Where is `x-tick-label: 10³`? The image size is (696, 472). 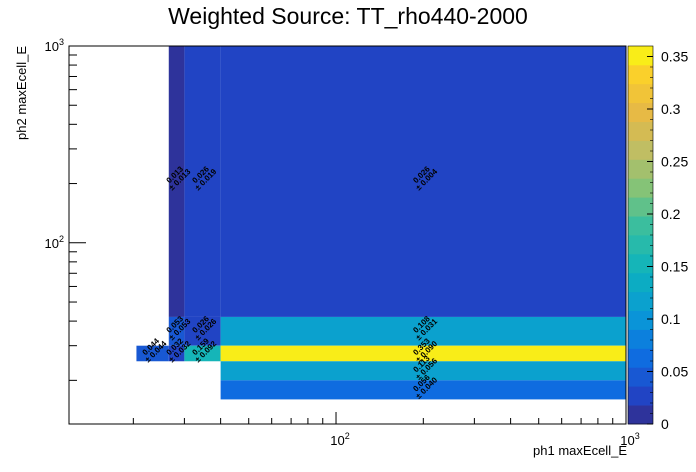
x-tick-label: 10³ is located at coordinates (629, 439).